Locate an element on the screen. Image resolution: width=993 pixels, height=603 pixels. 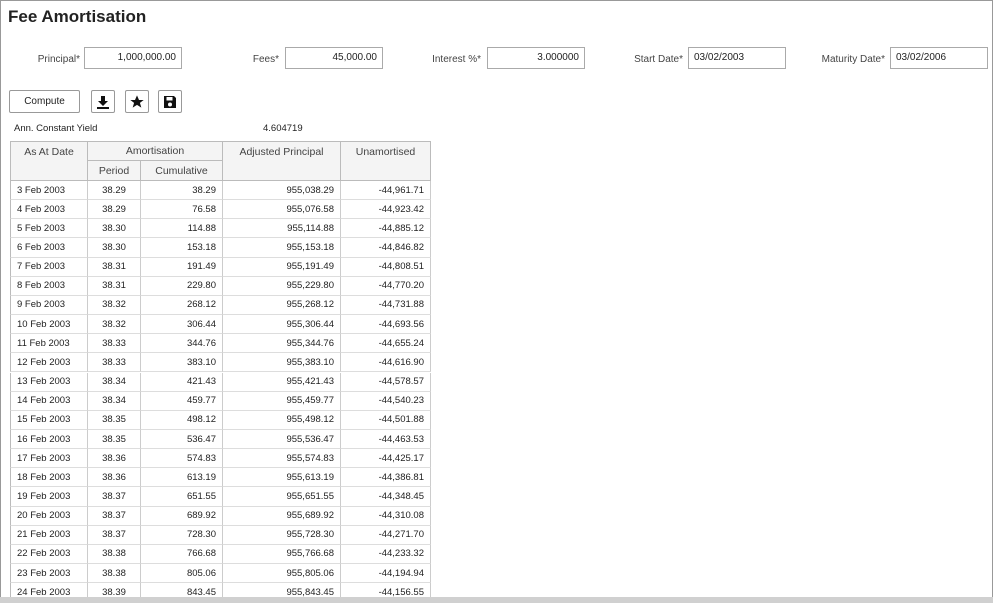
table-cell: 306.44 is located at coordinates (182, 325).